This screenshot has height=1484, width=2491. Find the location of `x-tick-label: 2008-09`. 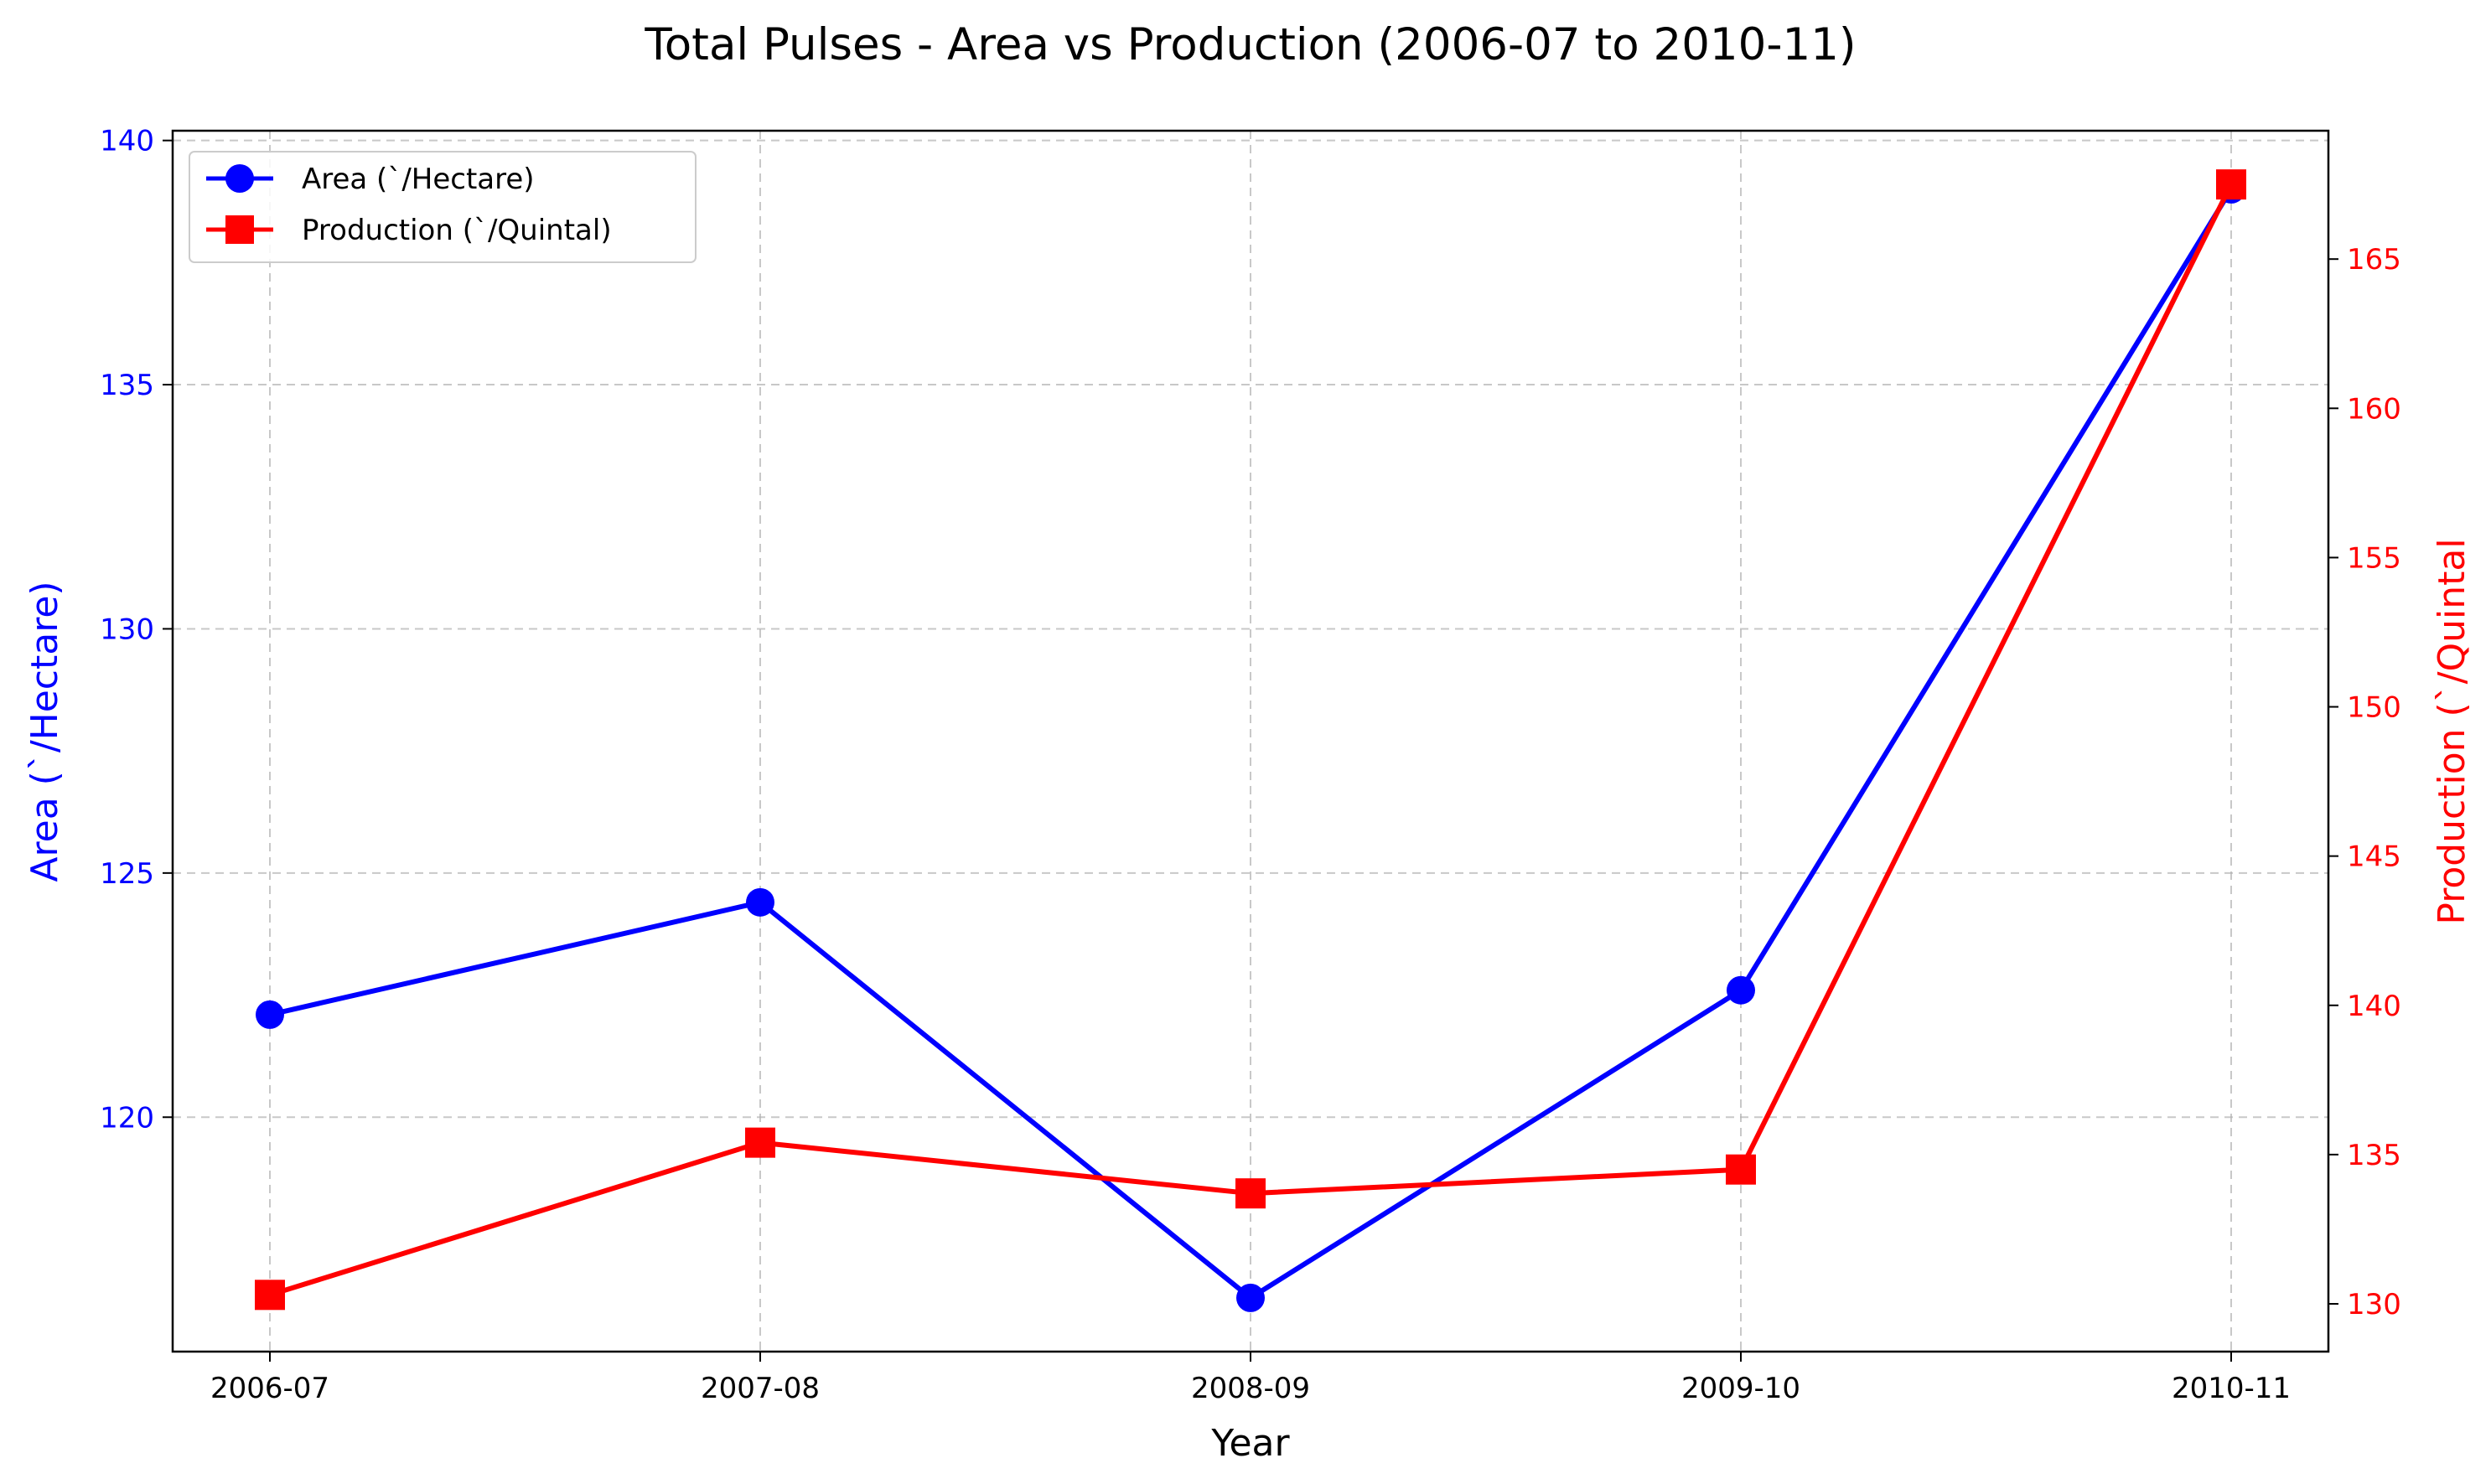

x-tick-label: 2008-09 is located at coordinates (1250, 1389).